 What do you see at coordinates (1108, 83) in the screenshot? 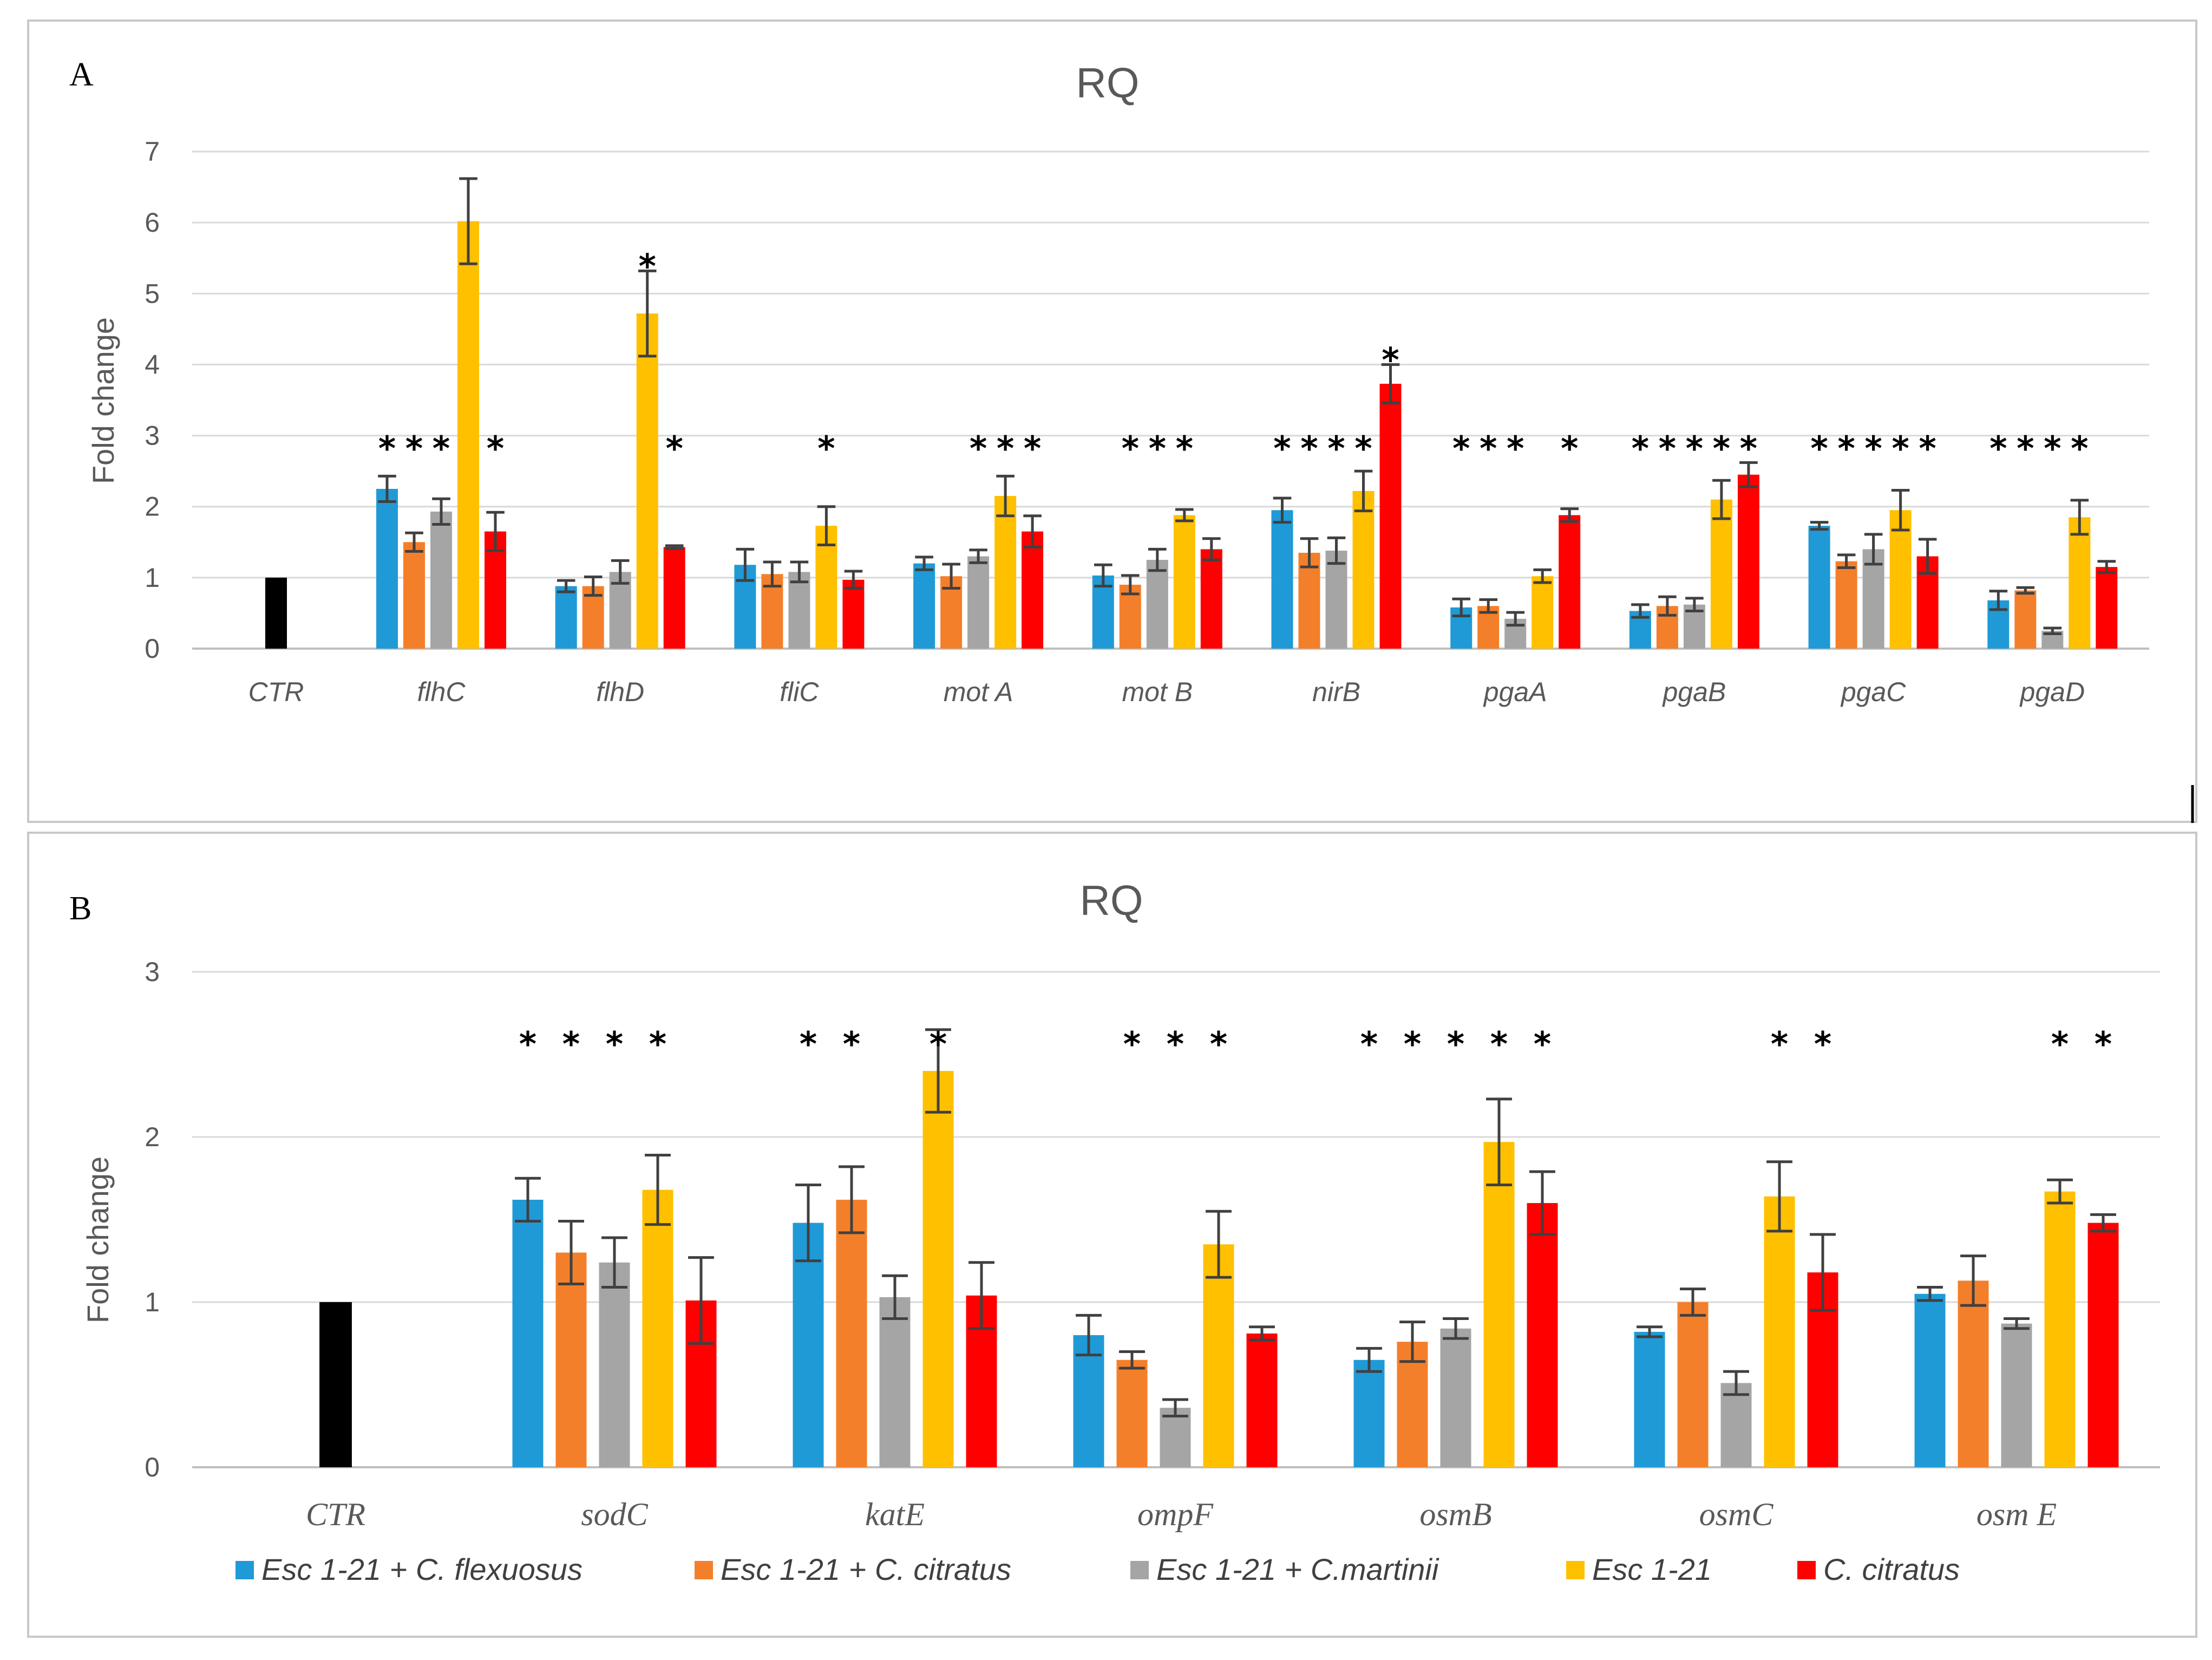
I see `panel-a-title: RQ` at bounding box center [1108, 83].